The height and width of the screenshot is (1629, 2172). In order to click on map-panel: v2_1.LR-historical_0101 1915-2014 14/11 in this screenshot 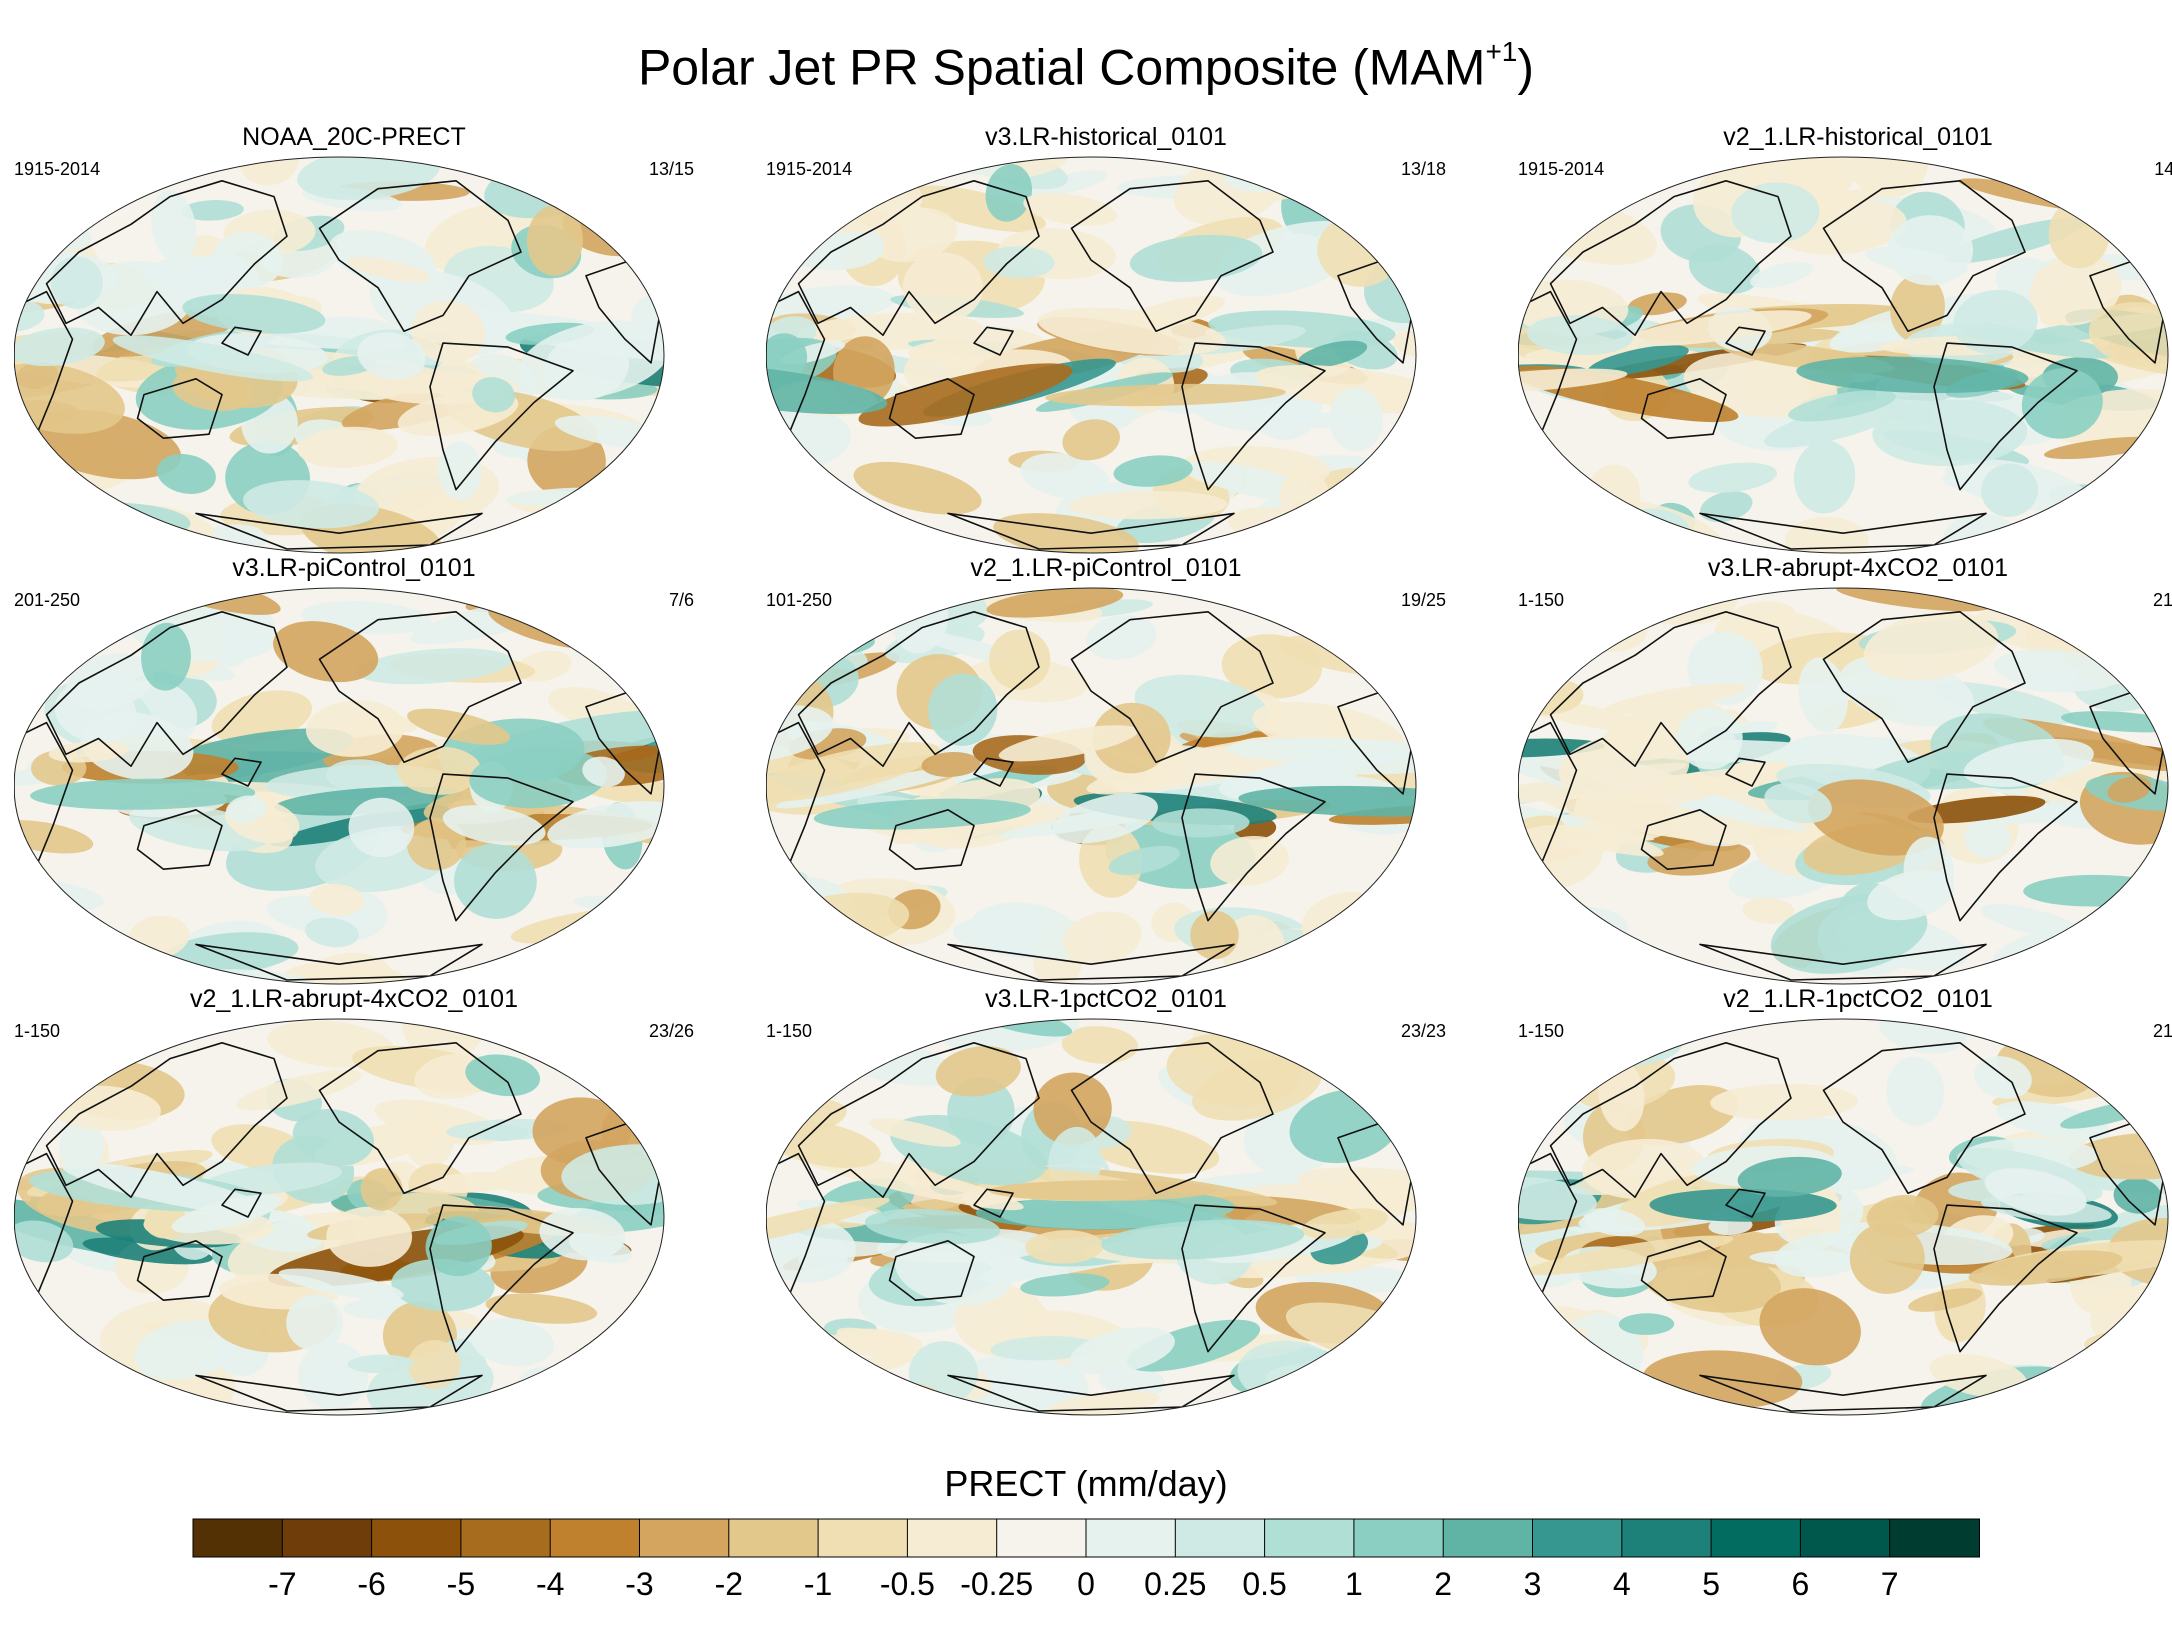, I will do `click(1845, 338)`.